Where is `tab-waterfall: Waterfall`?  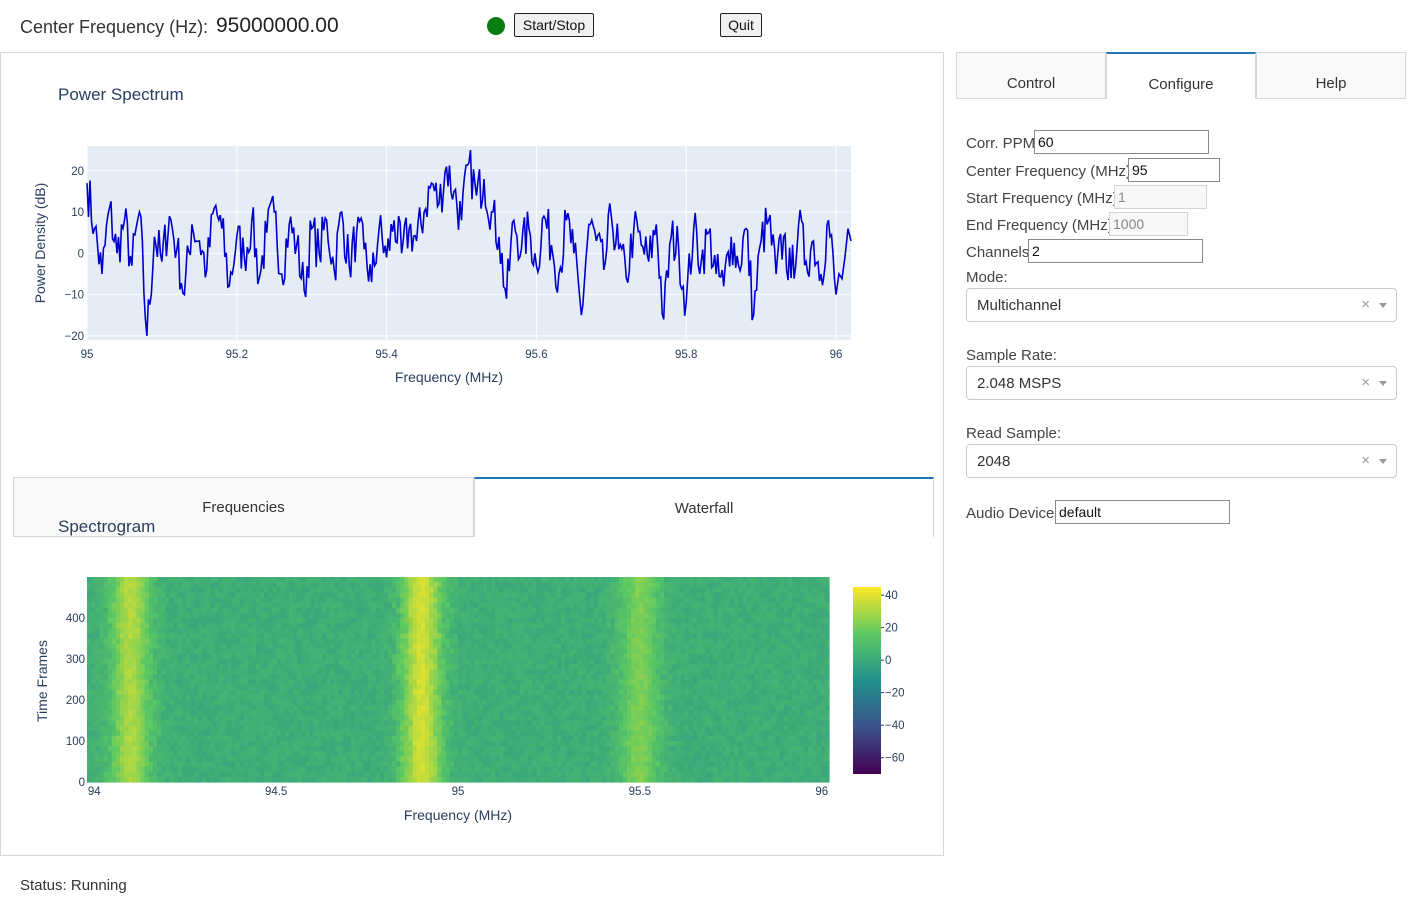
tab-waterfall: Waterfall is located at coordinates (704, 507).